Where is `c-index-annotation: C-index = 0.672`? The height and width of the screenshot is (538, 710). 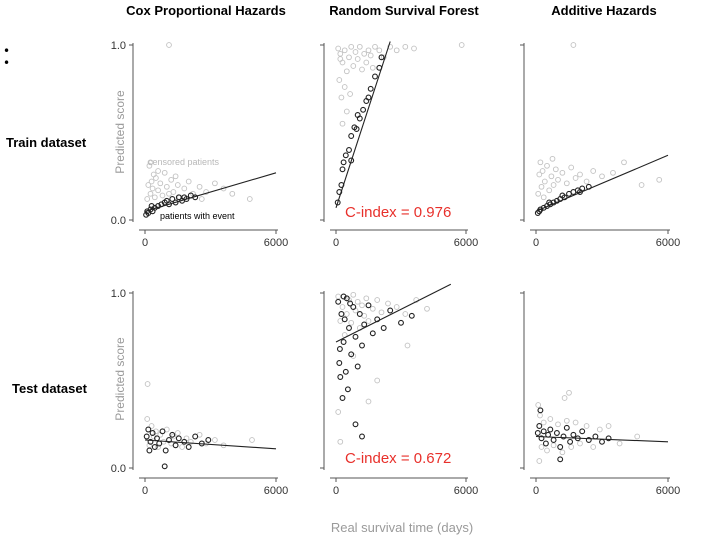 c-index-annotation: C-index = 0.672 is located at coordinates (398, 458).